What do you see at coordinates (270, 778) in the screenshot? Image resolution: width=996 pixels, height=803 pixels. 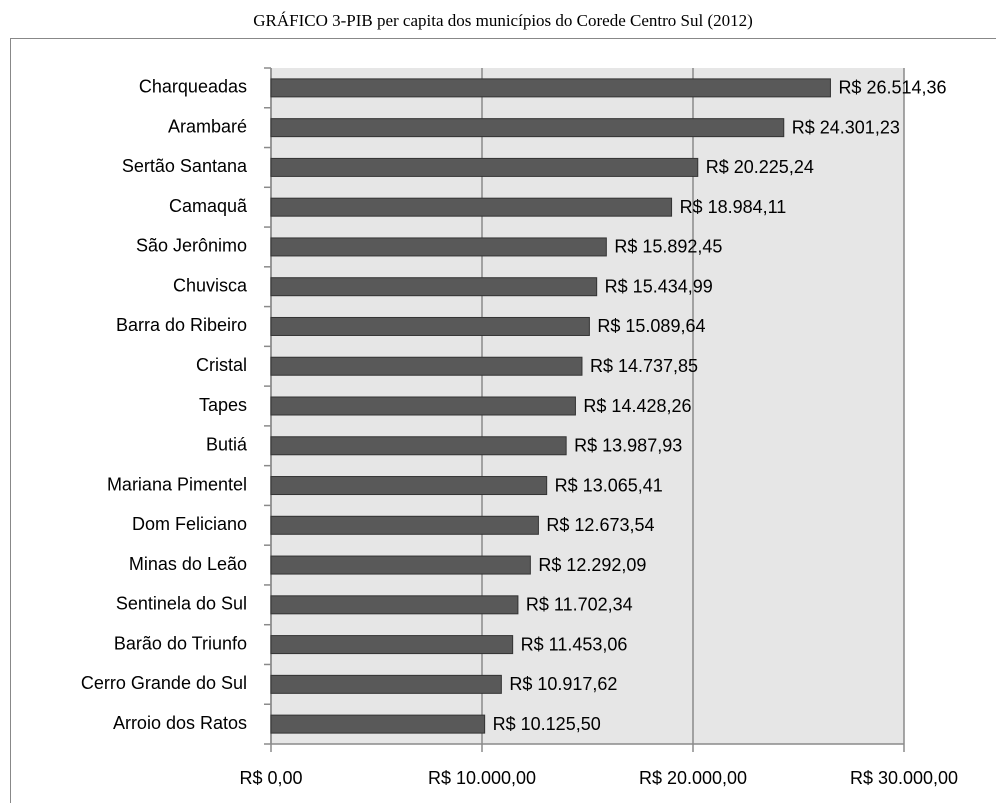 I see `x-tick-label: R$ 0,00` at bounding box center [270, 778].